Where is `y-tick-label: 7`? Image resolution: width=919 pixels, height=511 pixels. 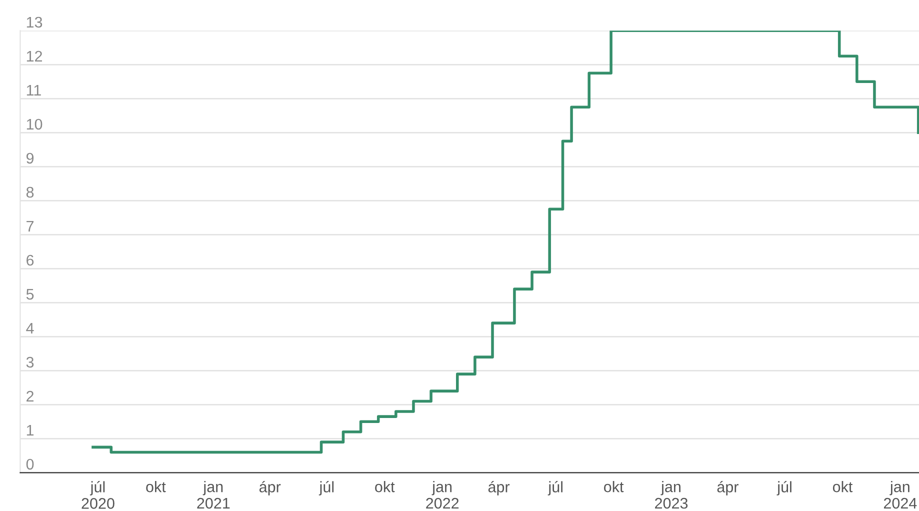
y-tick-label: 7 is located at coordinates (30, 226).